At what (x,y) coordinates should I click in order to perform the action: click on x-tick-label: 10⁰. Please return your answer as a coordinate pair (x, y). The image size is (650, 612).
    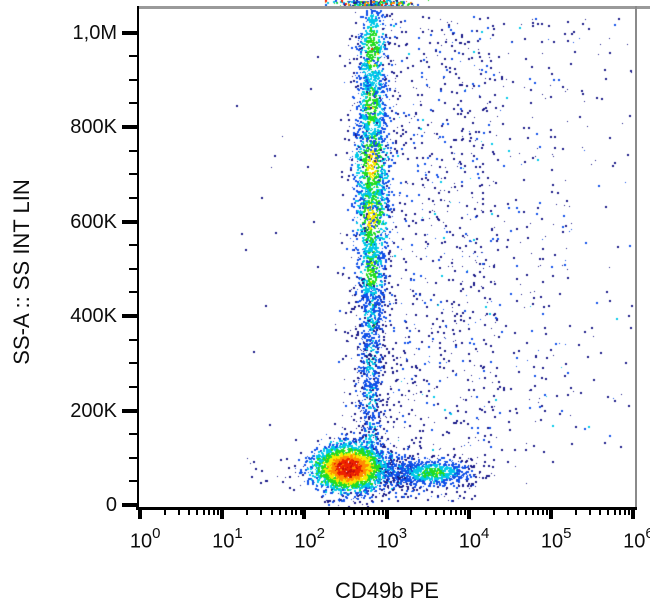
    Looking at the image, I should click on (145, 539).